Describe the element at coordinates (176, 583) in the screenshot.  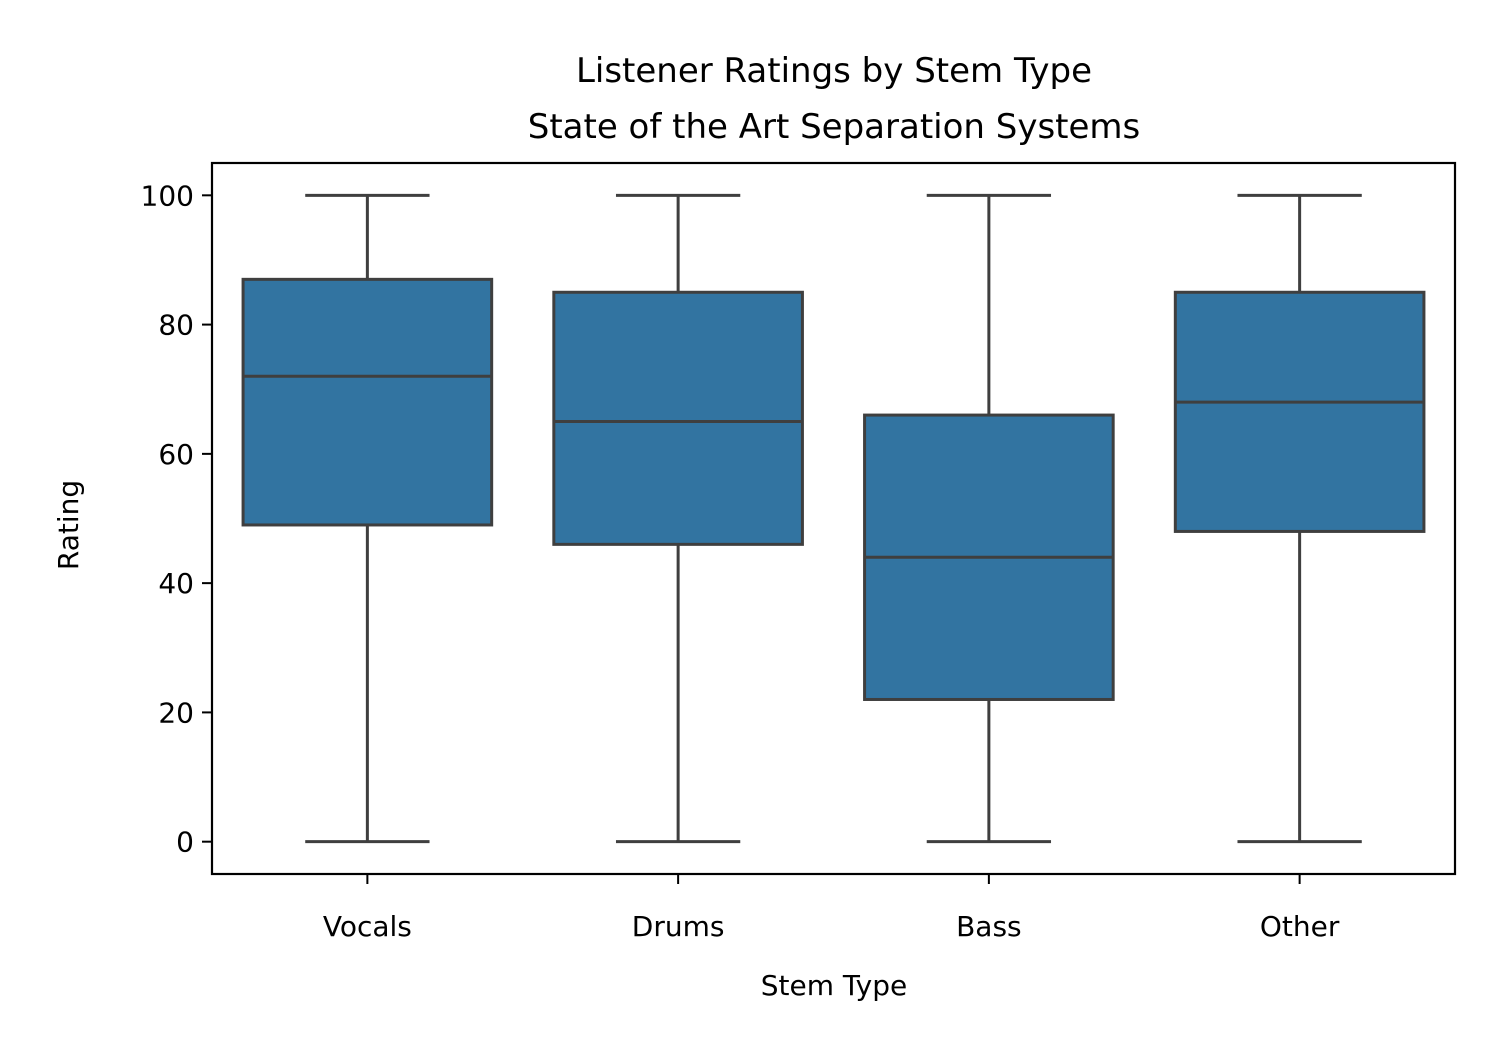
I see `y-tick-label: 40` at that location.